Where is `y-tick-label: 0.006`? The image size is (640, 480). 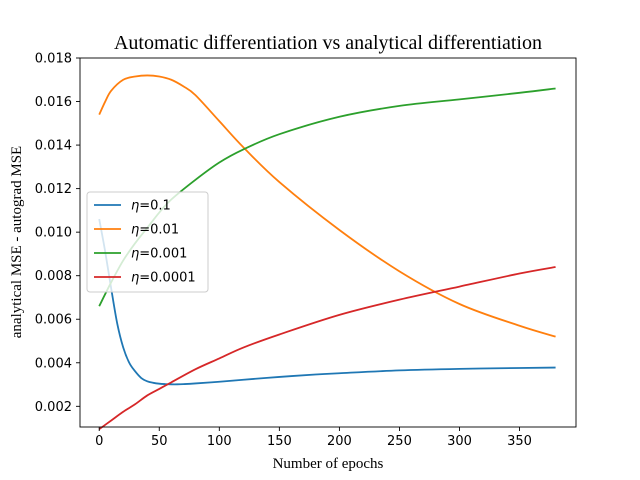 y-tick-label: 0.006 is located at coordinates (53, 320).